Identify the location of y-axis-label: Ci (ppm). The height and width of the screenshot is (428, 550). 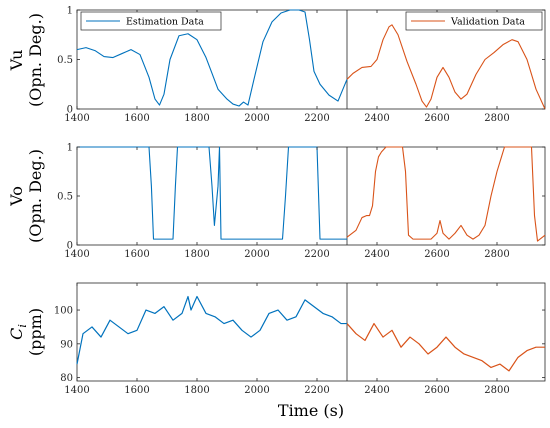
(26, 332).